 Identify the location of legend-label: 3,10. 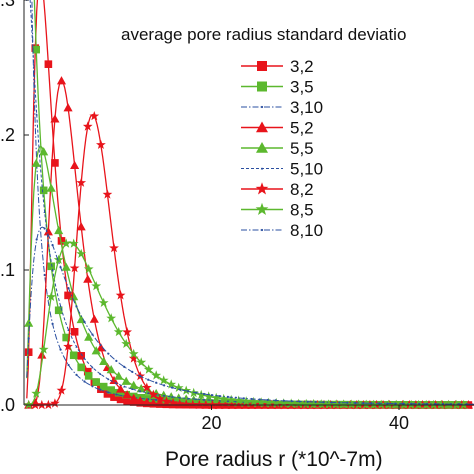
(306, 107).